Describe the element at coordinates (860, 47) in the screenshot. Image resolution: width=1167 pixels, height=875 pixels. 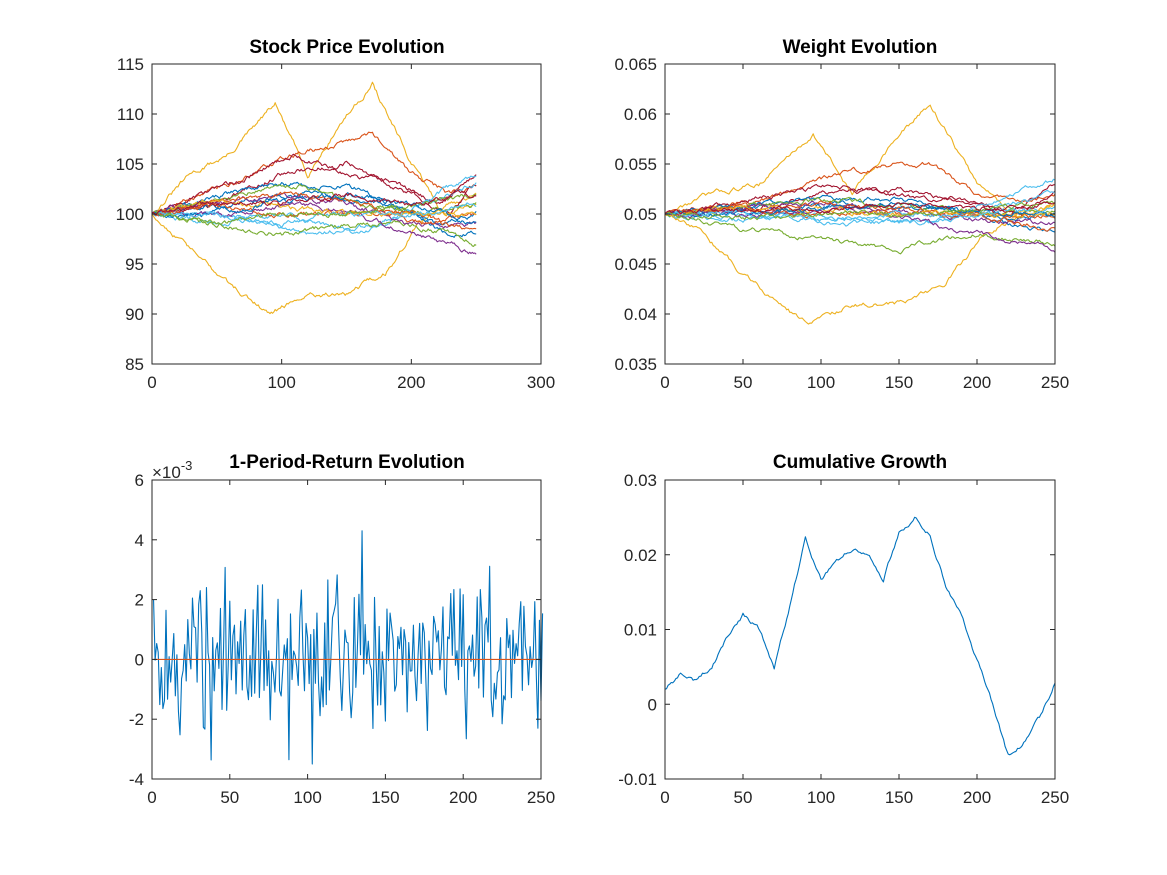
I see `chart-title-weight: Weight Evolution` at that location.